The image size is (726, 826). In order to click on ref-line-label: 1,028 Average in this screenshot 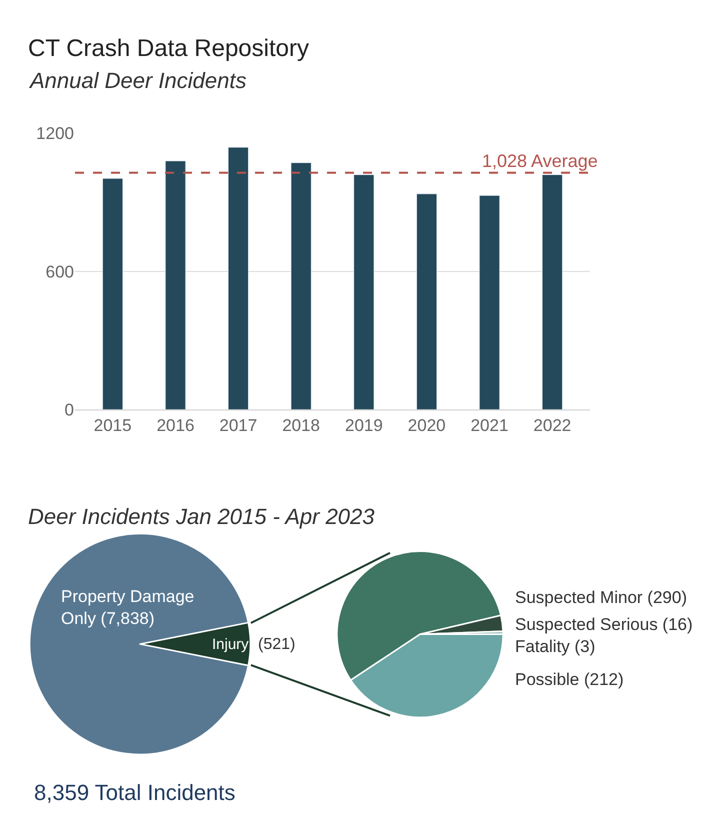, I will do `click(540, 161)`.